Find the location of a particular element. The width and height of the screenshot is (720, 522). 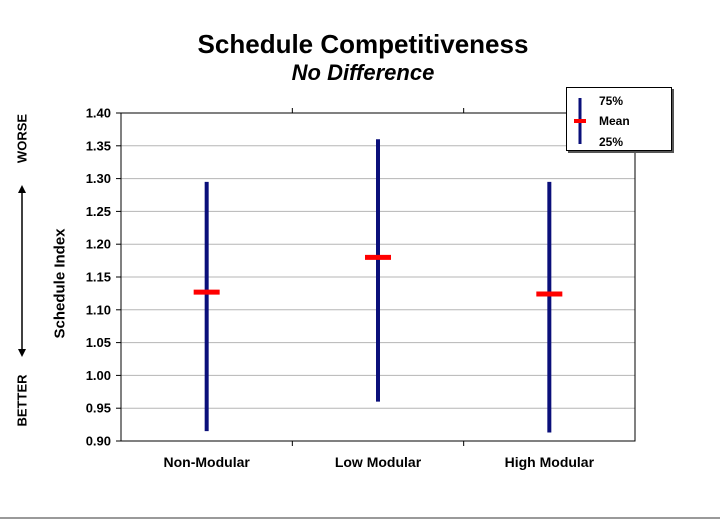

y-tick-label: 1.15 is located at coordinates (98, 277).